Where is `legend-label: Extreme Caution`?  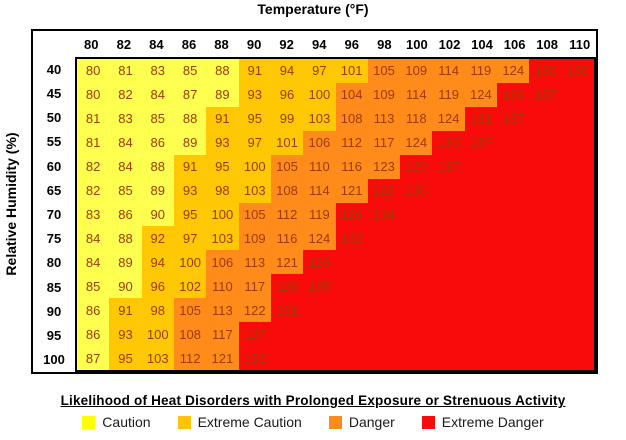
legend-label: Extreme Caution is located at coordinates (249, 422).